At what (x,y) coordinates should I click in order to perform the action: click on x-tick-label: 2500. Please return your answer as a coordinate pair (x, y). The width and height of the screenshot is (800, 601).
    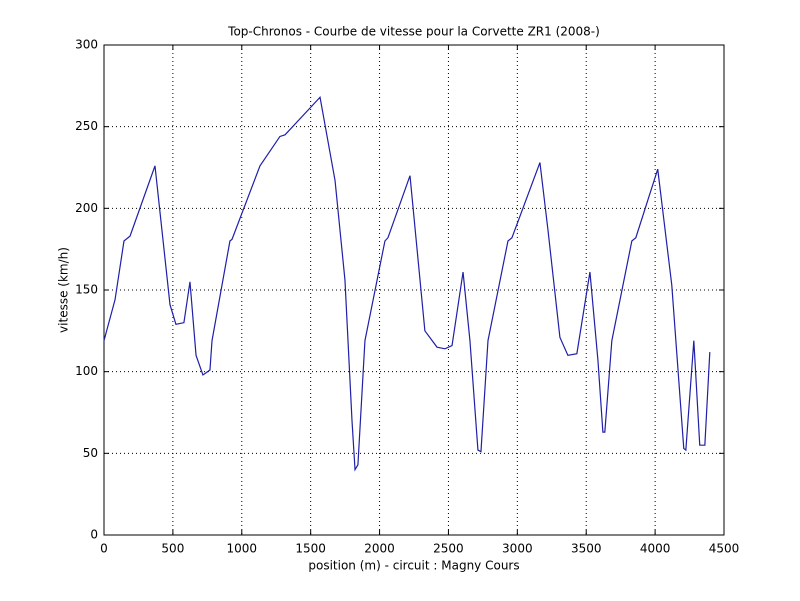
    Looking at the image, I should click on (448, 549).